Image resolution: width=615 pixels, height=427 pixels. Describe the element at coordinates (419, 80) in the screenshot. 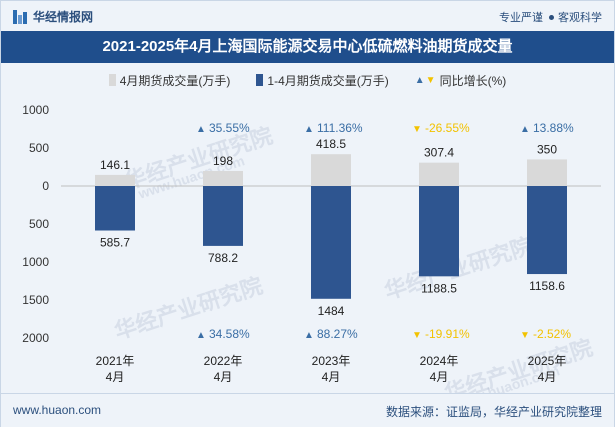

I see `legend-up-triangle-icon: ▲` at that location.